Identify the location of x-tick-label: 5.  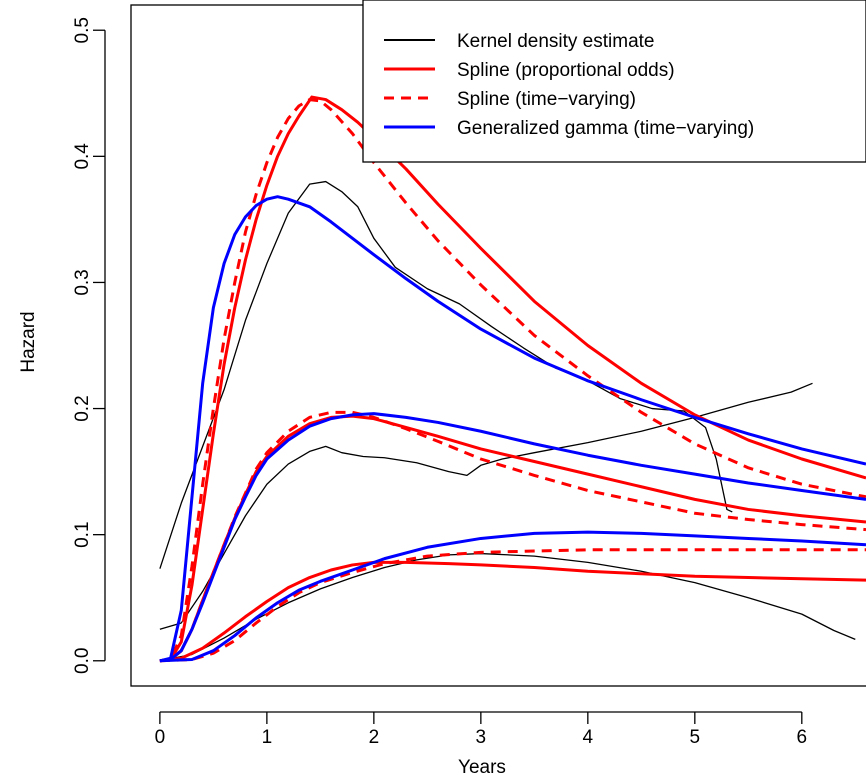
(695, 737).